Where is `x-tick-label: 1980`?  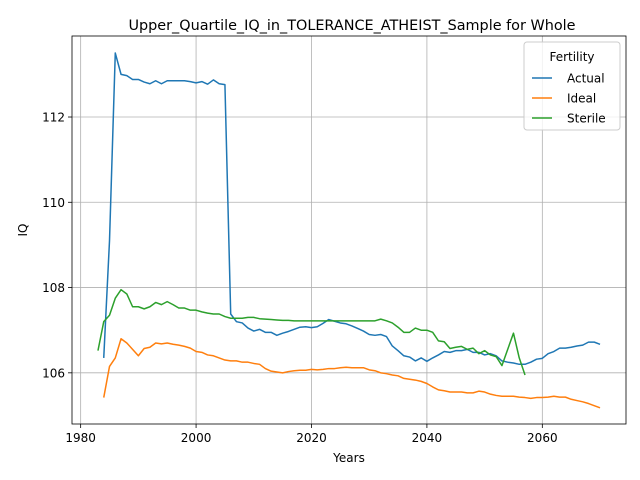
x-tick-label: 1980 is located at coordinates (80, 438).